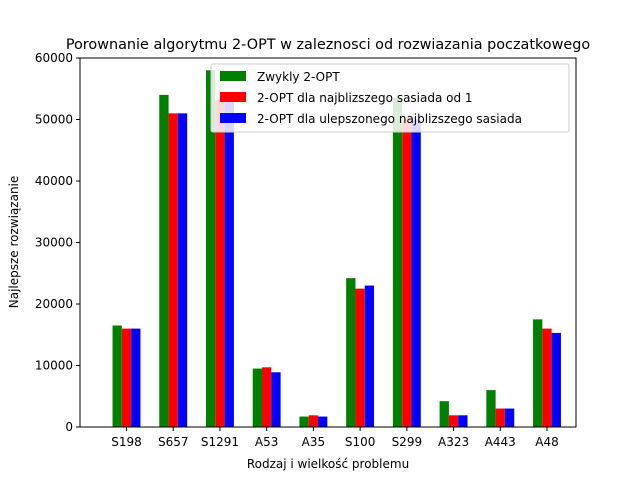 The width and height of the screenshot is (640, 480). What do you see at coordinates (266, 442) in the screenshot?
I see `x-tick-label: A53` at bounding box center [266, 442].